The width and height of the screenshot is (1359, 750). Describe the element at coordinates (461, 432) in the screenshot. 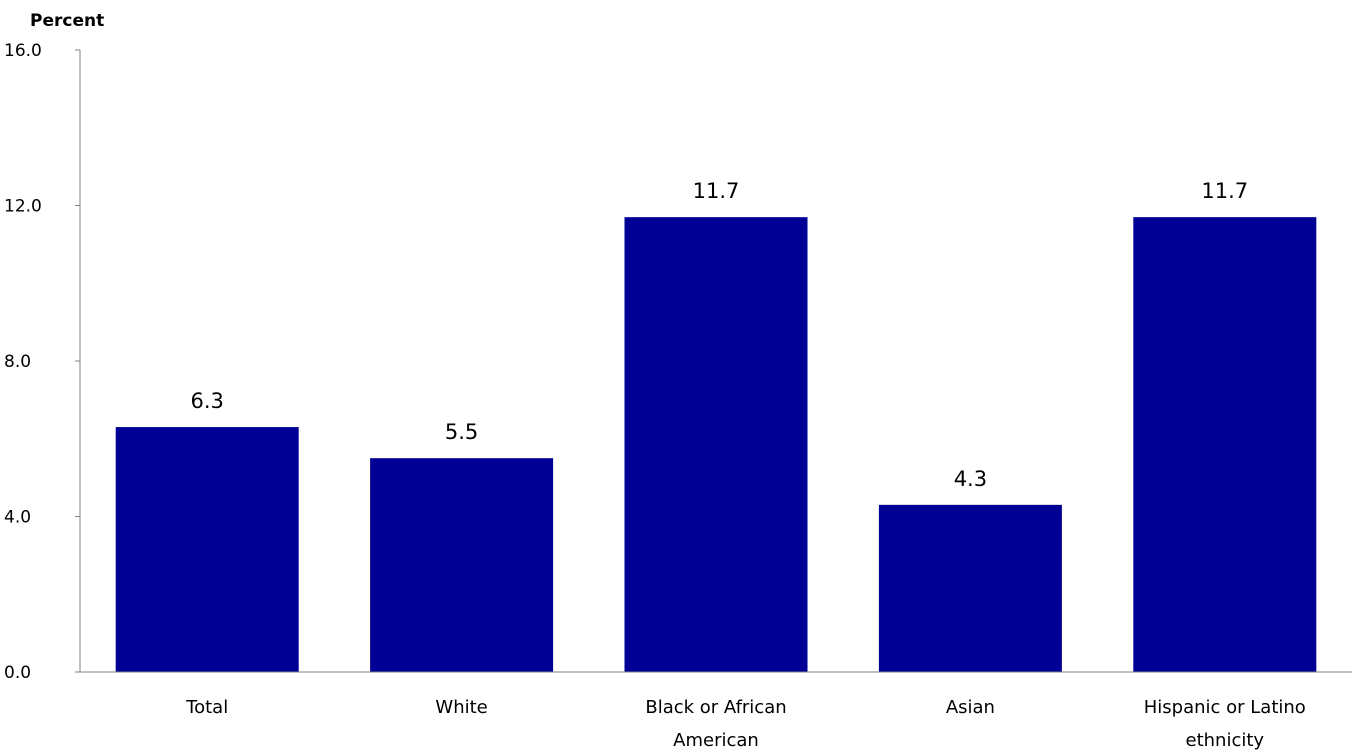

I see `data-label: 5.5` at that location.